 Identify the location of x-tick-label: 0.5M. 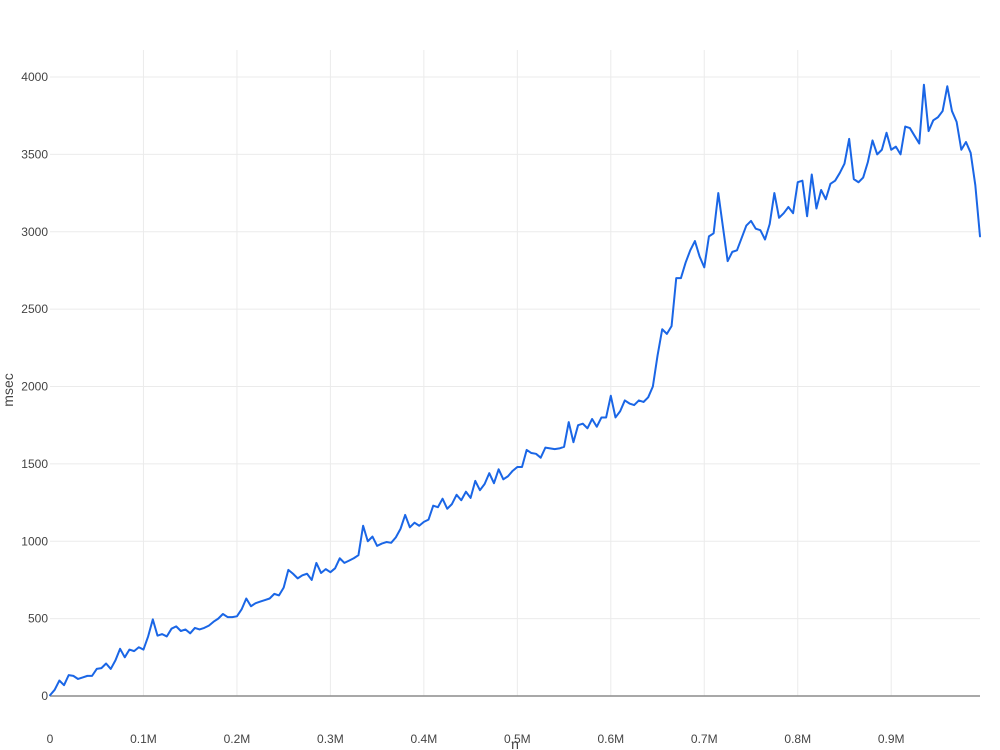
(517, 739).